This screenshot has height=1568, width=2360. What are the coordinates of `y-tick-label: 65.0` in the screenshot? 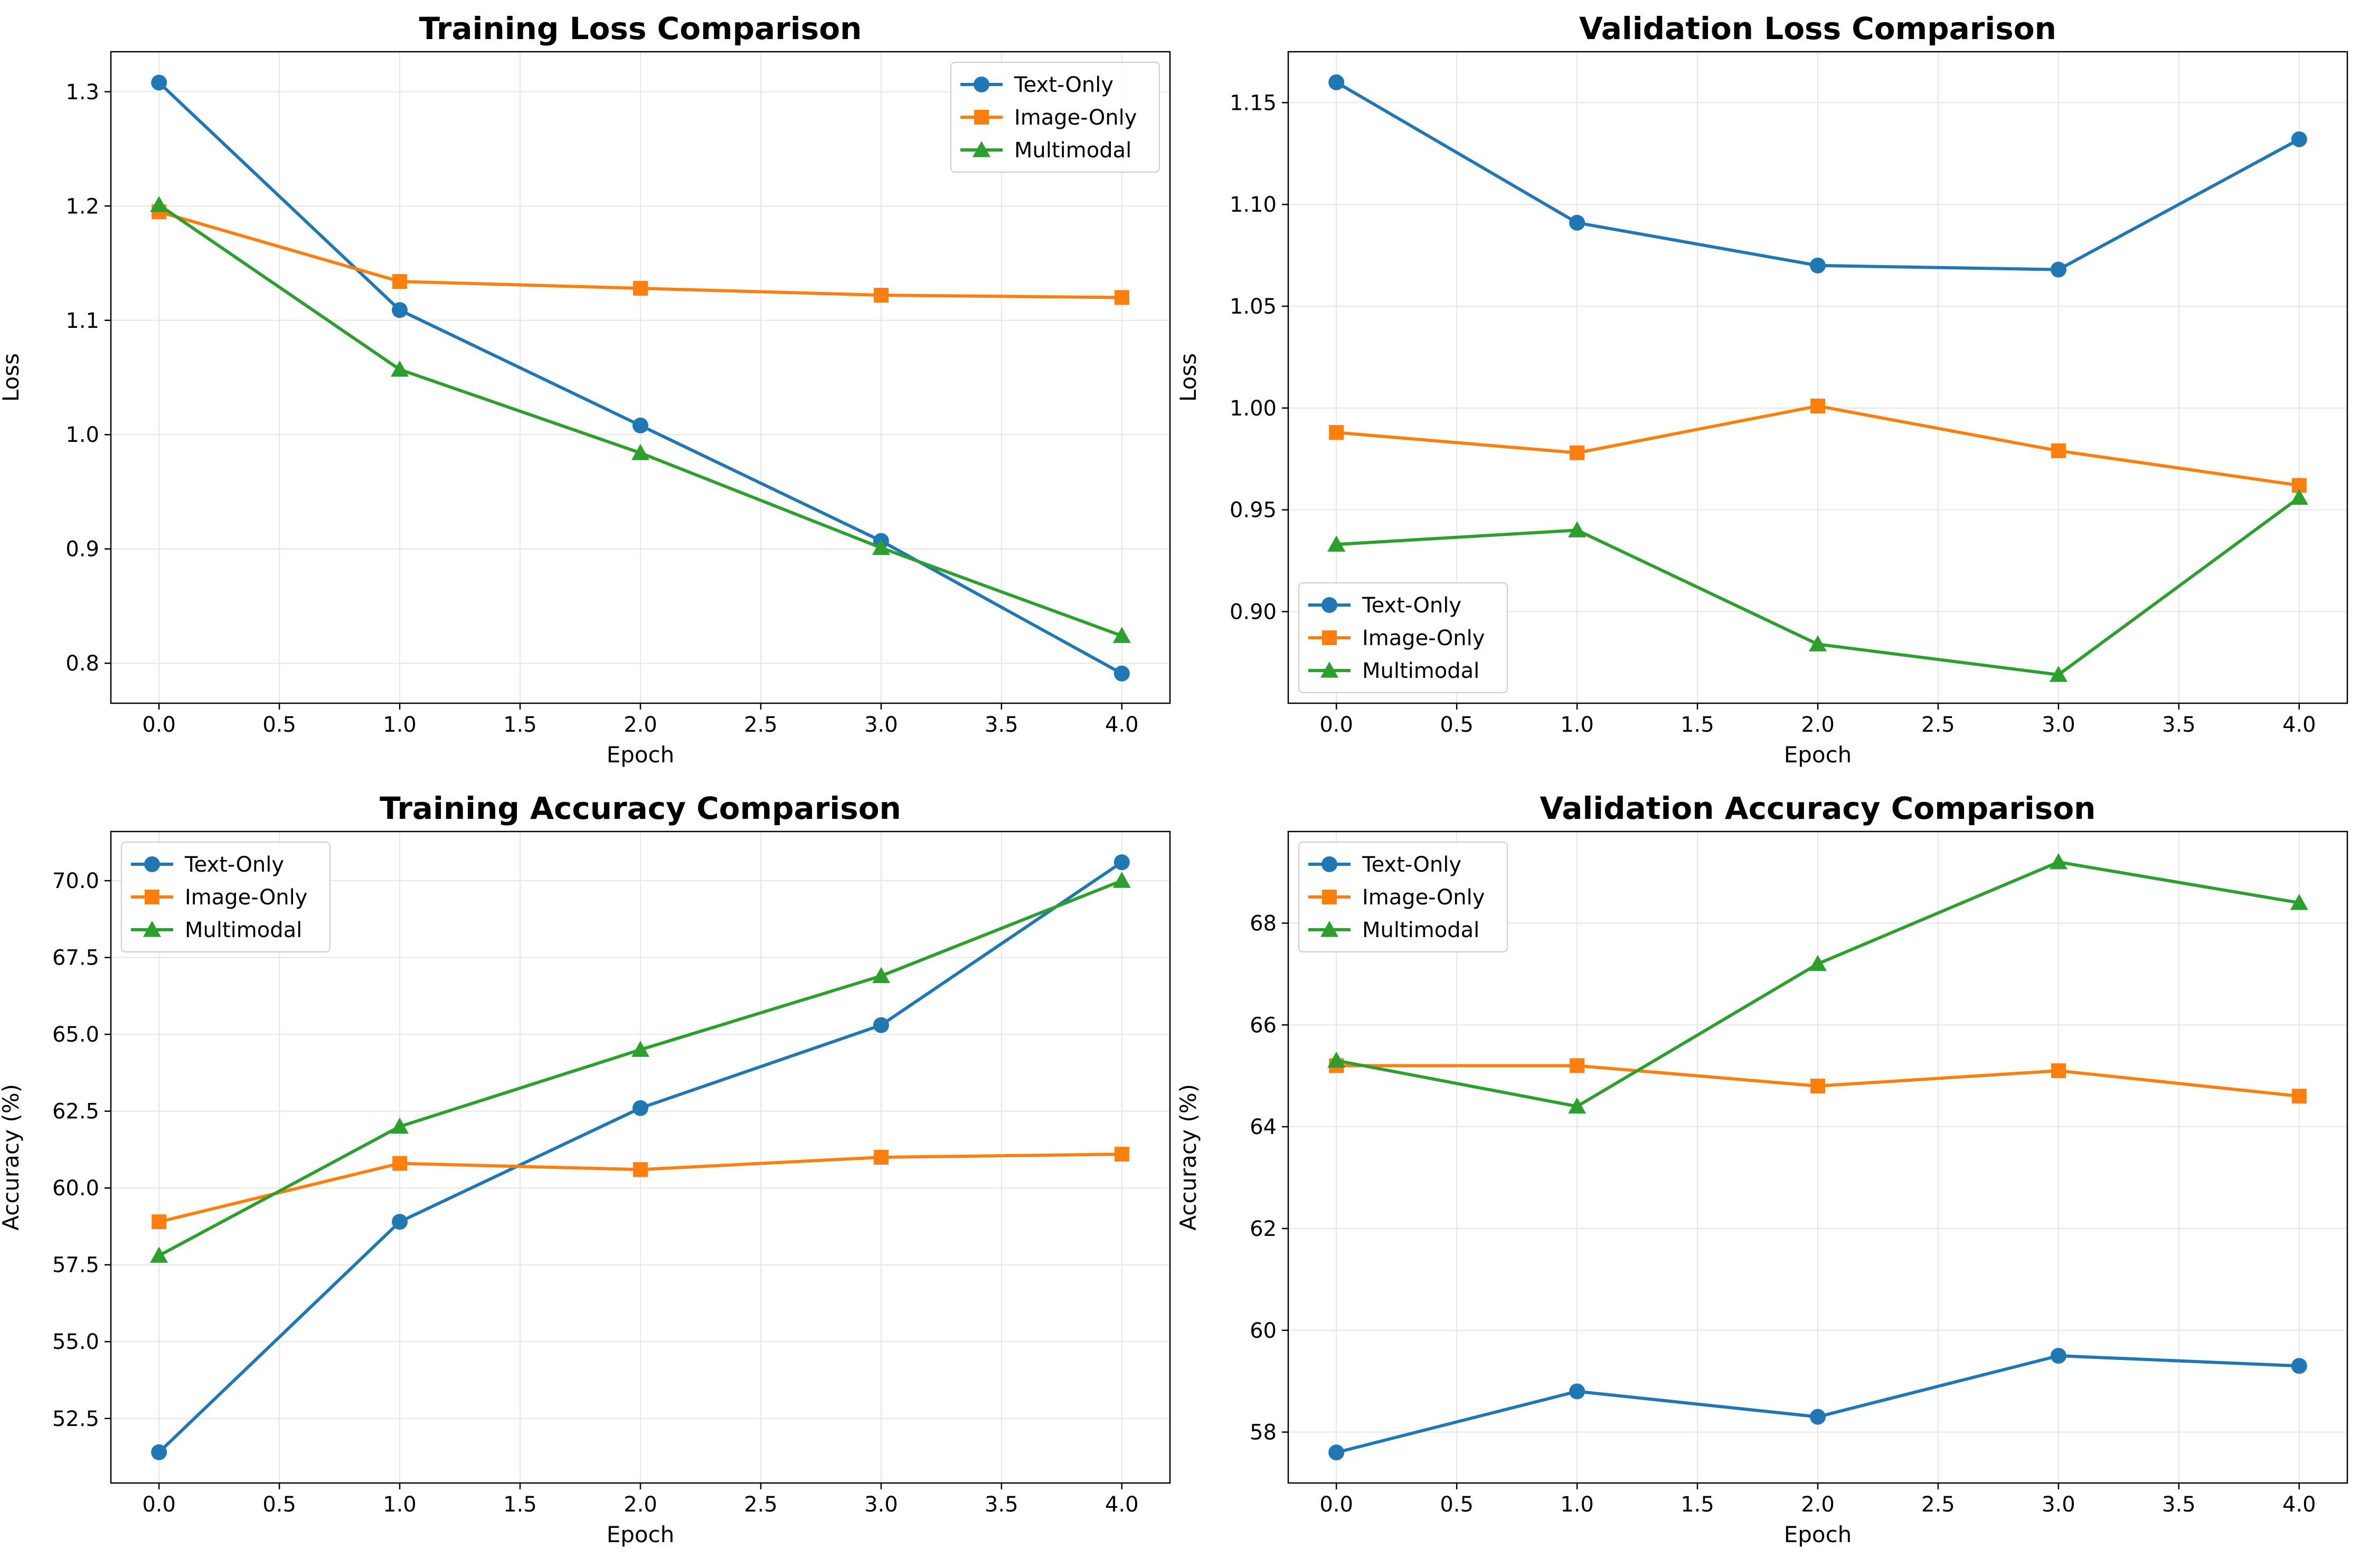 It's located at (75, 1035).